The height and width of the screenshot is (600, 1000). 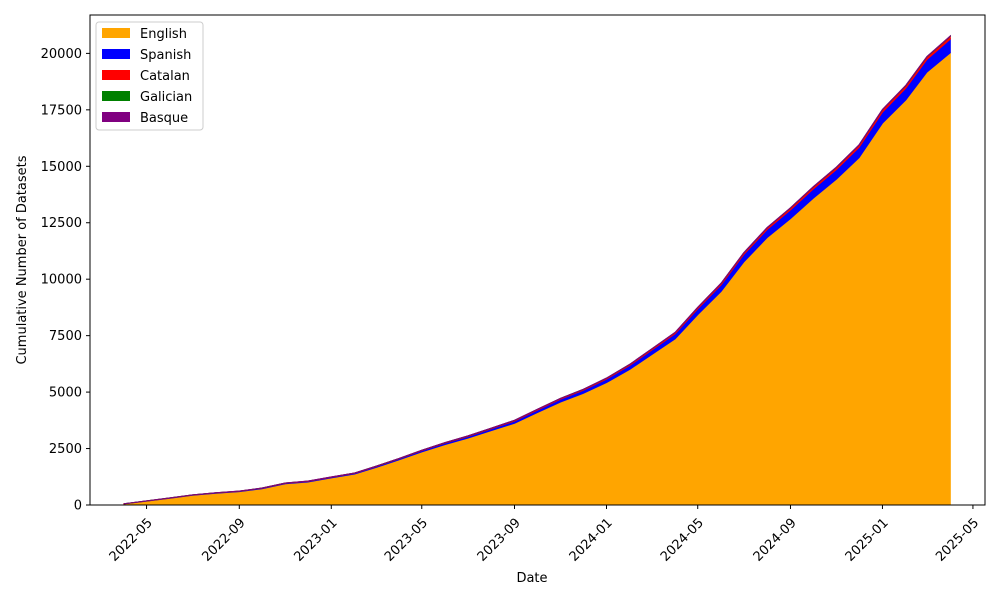 I want to click on y-tick-label: 0, so click(x=78, y=506).